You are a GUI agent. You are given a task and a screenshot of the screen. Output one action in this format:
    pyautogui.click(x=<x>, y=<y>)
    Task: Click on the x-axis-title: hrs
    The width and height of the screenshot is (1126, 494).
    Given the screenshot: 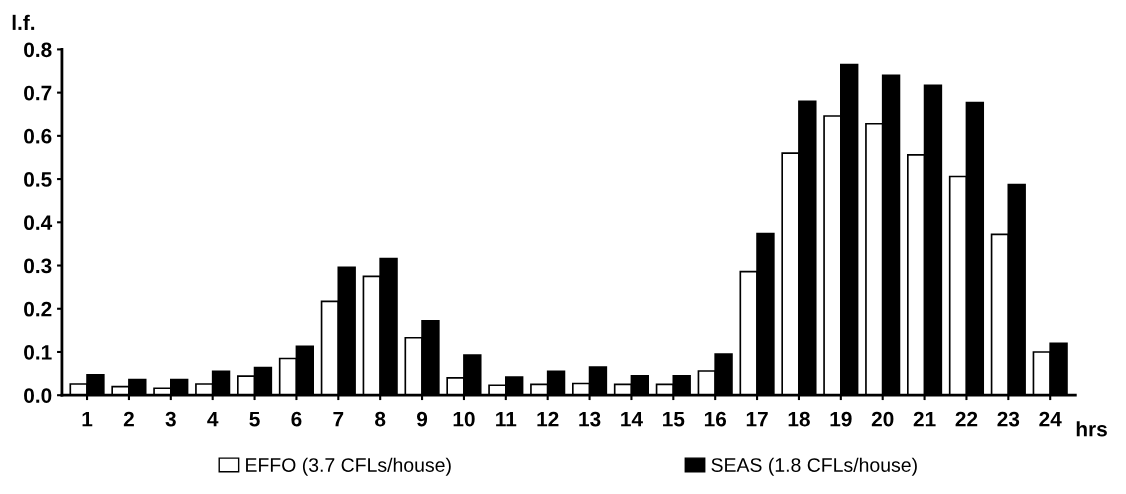 What is the action you would take?
    pyautogui.click(x=1091, y=429)
    